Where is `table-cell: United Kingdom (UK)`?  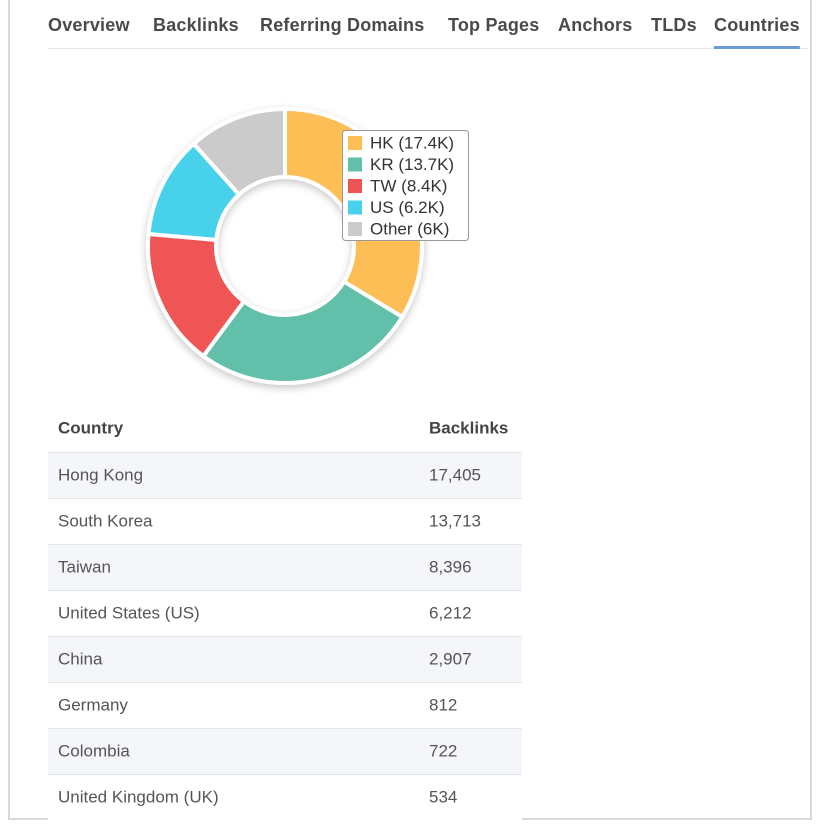 table-cell: United Kingdom (UK) is located at coordinates (138, 796).